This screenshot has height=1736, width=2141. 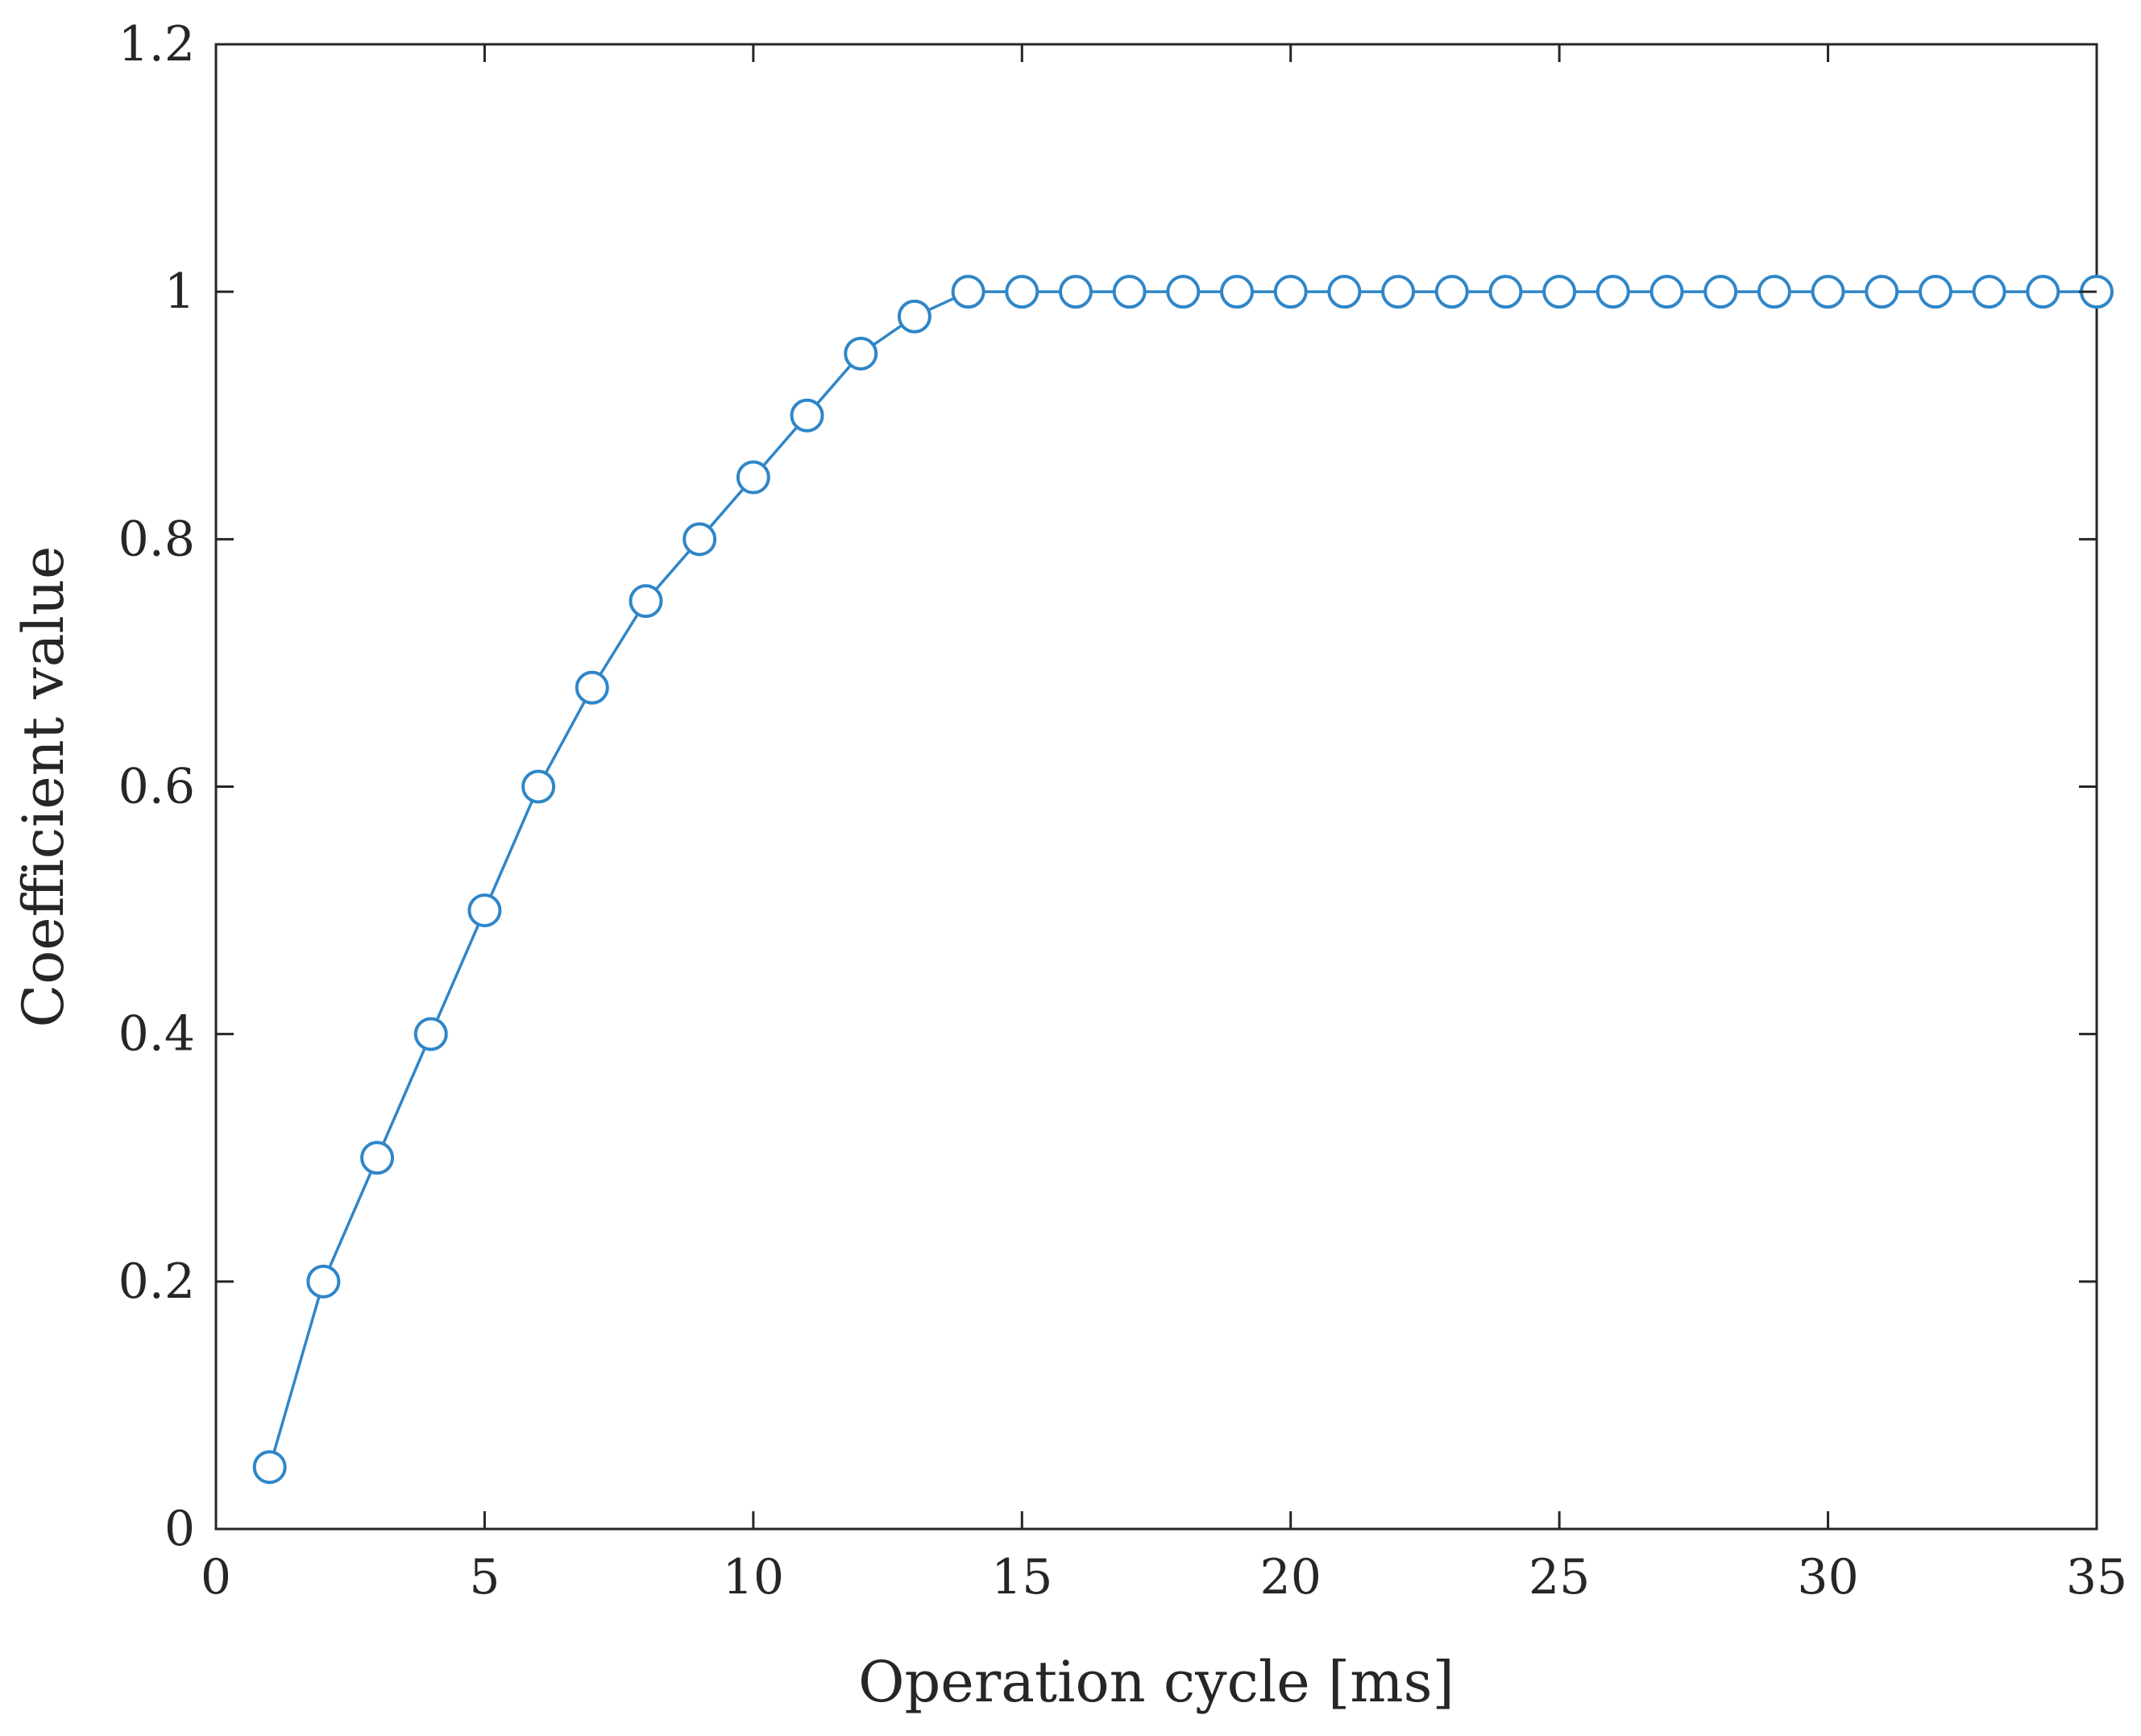 I want to click on y-tick-label: 0.6, so click(x=156, y=787).